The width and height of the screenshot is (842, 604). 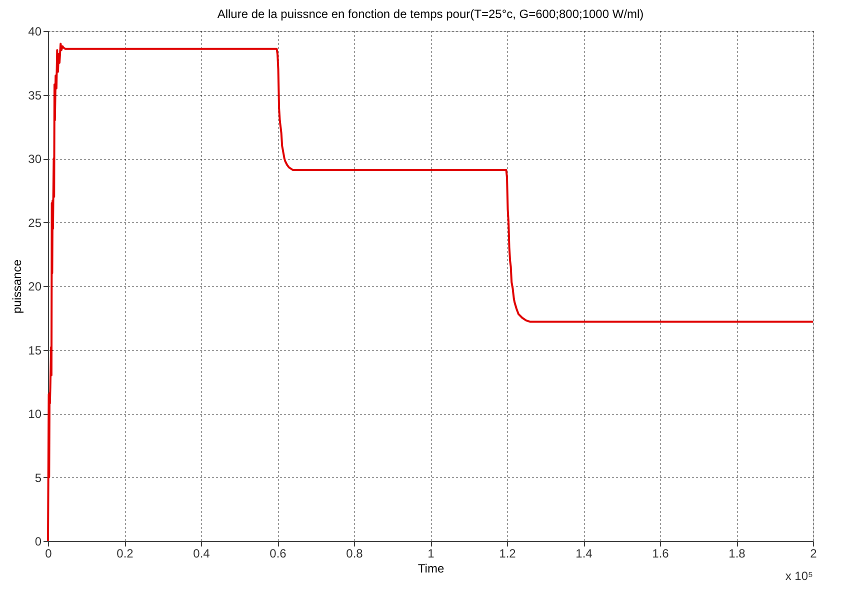 I want to click on text: x 10⁵, so click(x=799, y=576).